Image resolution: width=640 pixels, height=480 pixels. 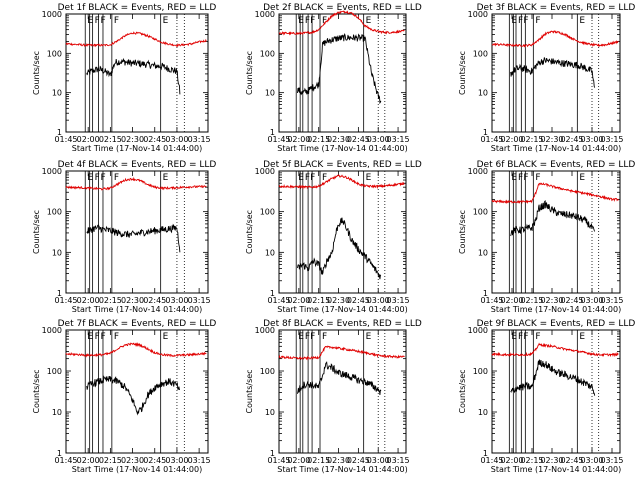 What do you see at coordinates (137, 165) in the screenshot?
I see `panel-title: Det 4f BLACK = Events, RED = LLD` at bounding box center [137, 165].